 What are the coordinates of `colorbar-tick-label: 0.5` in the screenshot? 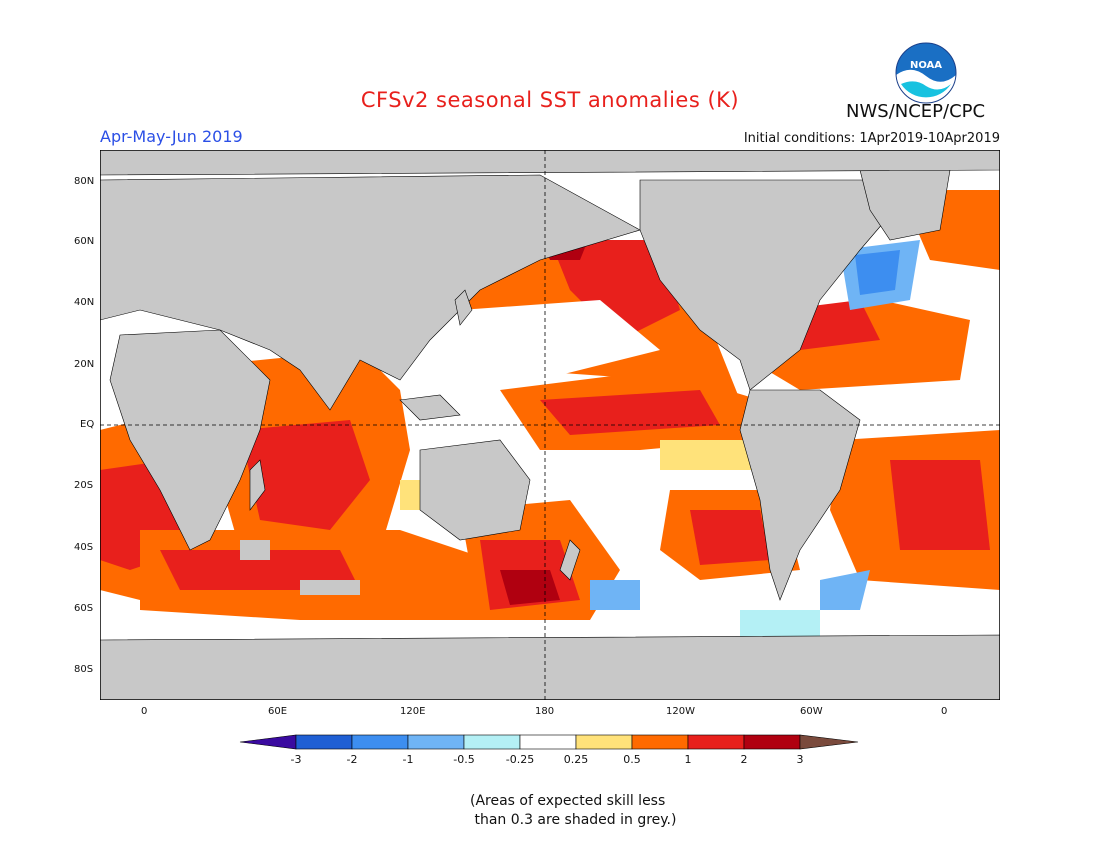 It's located at (632, 759).